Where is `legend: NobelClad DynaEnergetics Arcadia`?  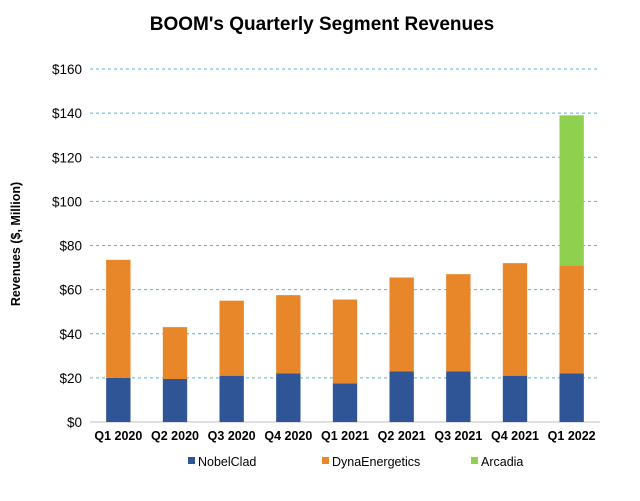 legend: NobelClad DynaEnergetics Arcadia is located at coordinates (355, 462).